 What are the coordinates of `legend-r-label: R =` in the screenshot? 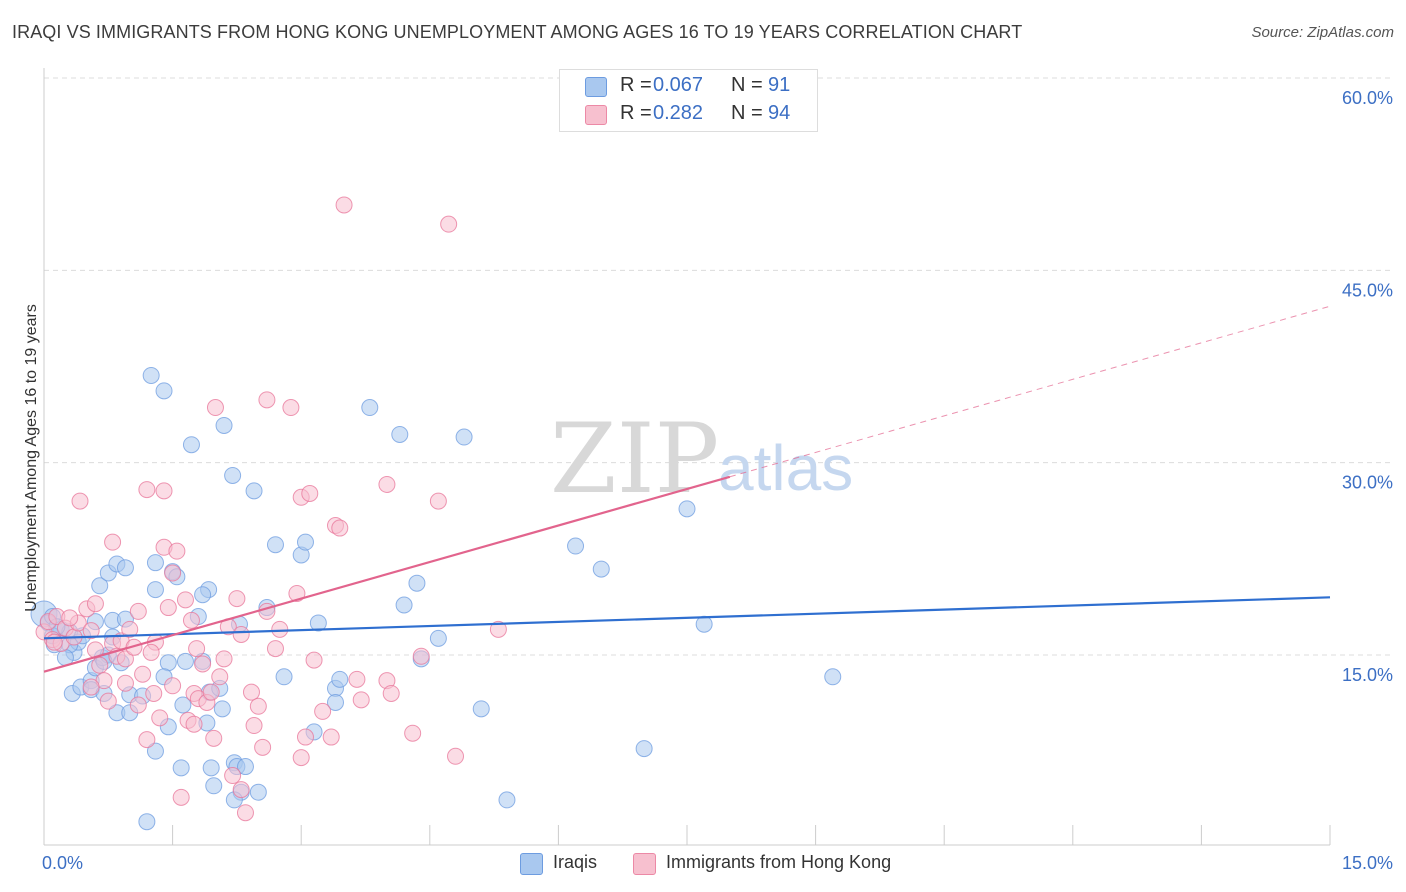 It's located at (636, 113).